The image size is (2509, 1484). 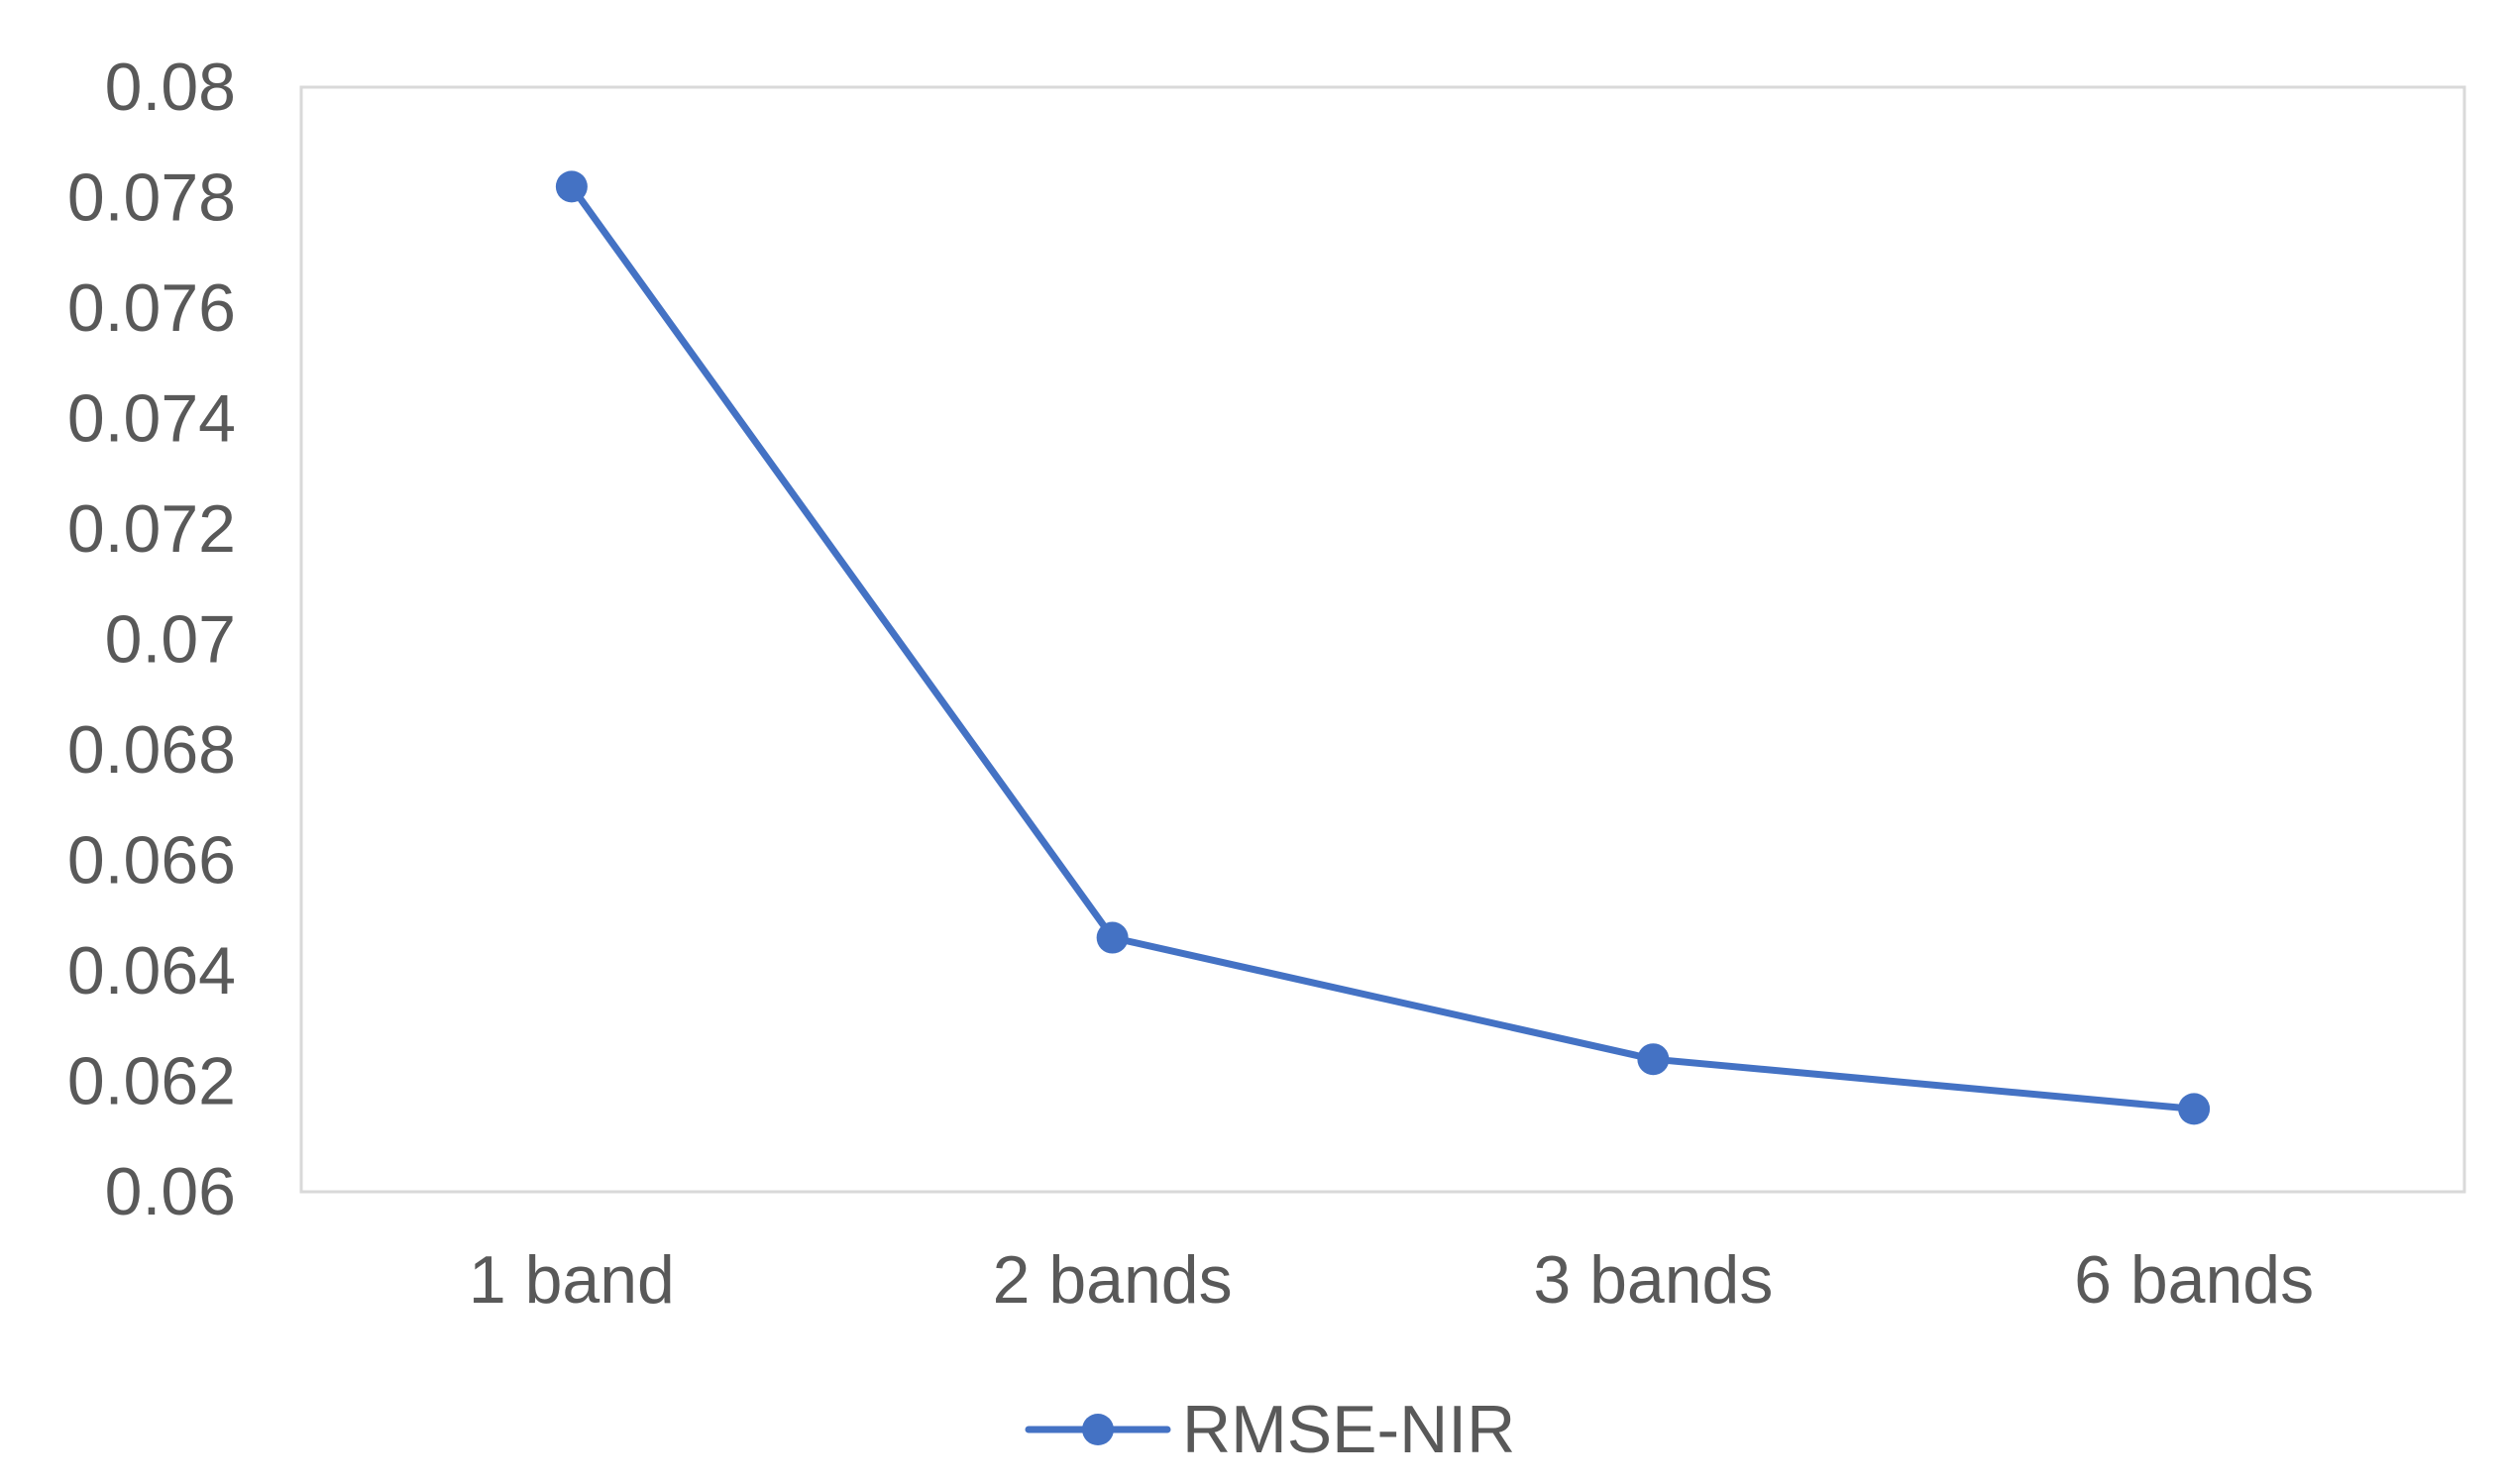 What do you see at coordinates (1113, 1280) in the screenshot?
I see `x-tick-label: 2 bands` at bounding box center [1113, 1280].